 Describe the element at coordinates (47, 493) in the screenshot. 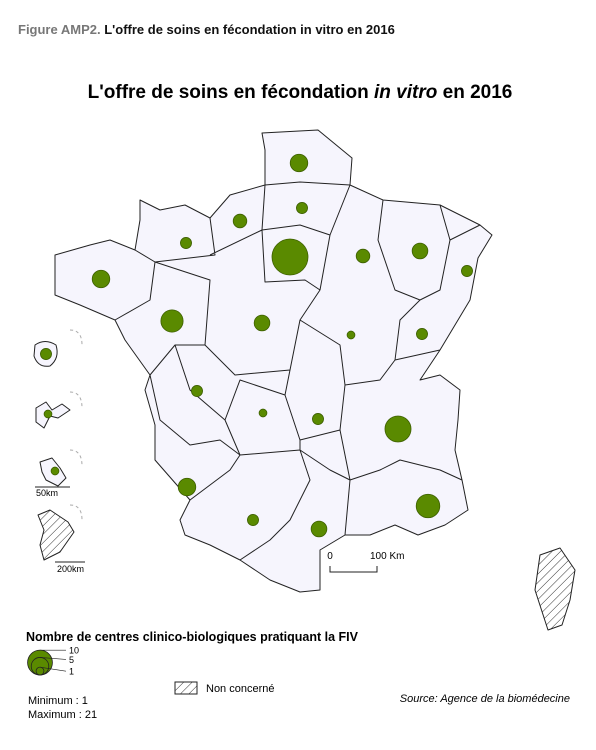

I see `inset-scale: 50km` at that location.